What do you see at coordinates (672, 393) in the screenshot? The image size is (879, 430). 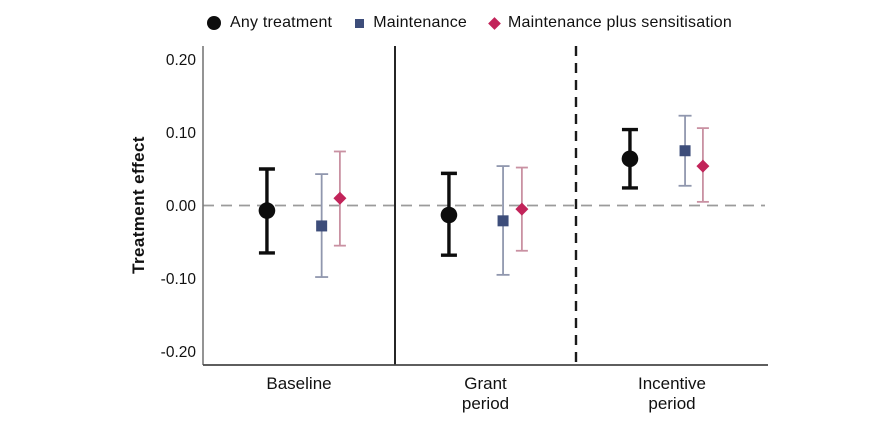 I see `x-category-label: Incentive period` at bounding box center [672, 393].